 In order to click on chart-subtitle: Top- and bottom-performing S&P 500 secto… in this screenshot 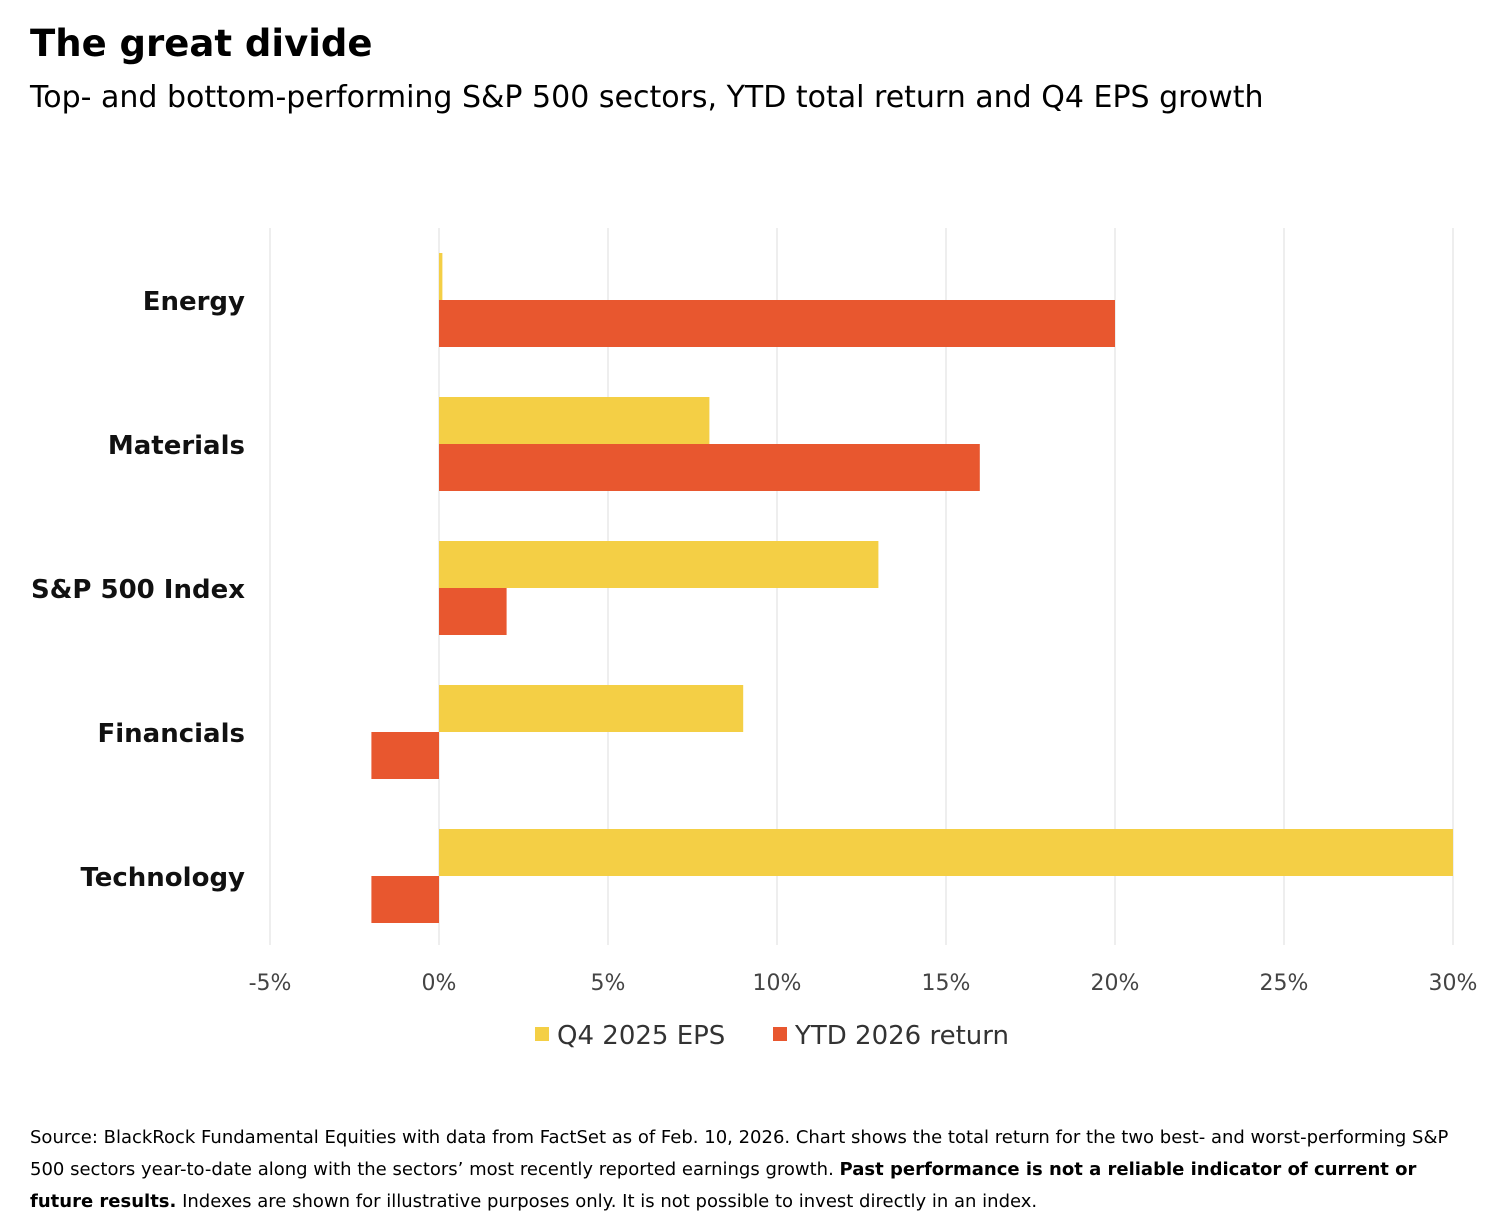, I will do `click(647, 97)`.